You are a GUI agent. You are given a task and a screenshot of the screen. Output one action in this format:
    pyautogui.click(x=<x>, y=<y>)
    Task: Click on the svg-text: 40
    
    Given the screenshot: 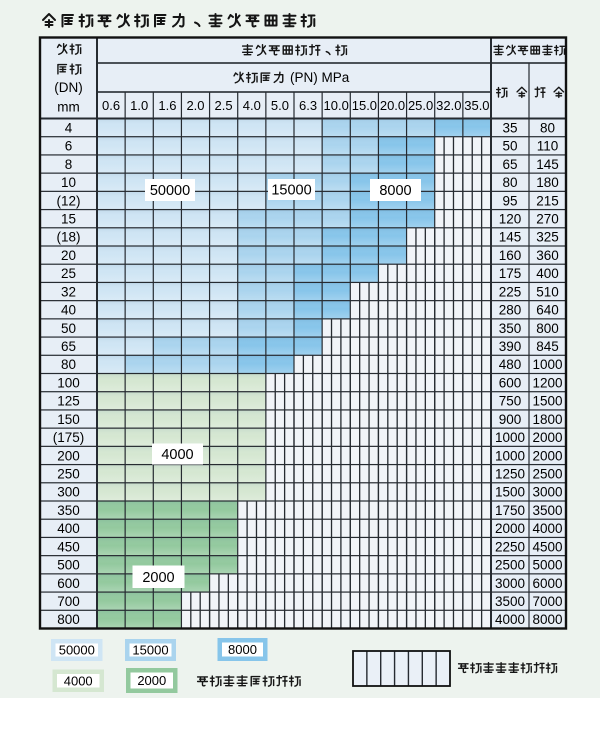 What is the action you would take?
    pyautogui.click(x=68, y=310)
    